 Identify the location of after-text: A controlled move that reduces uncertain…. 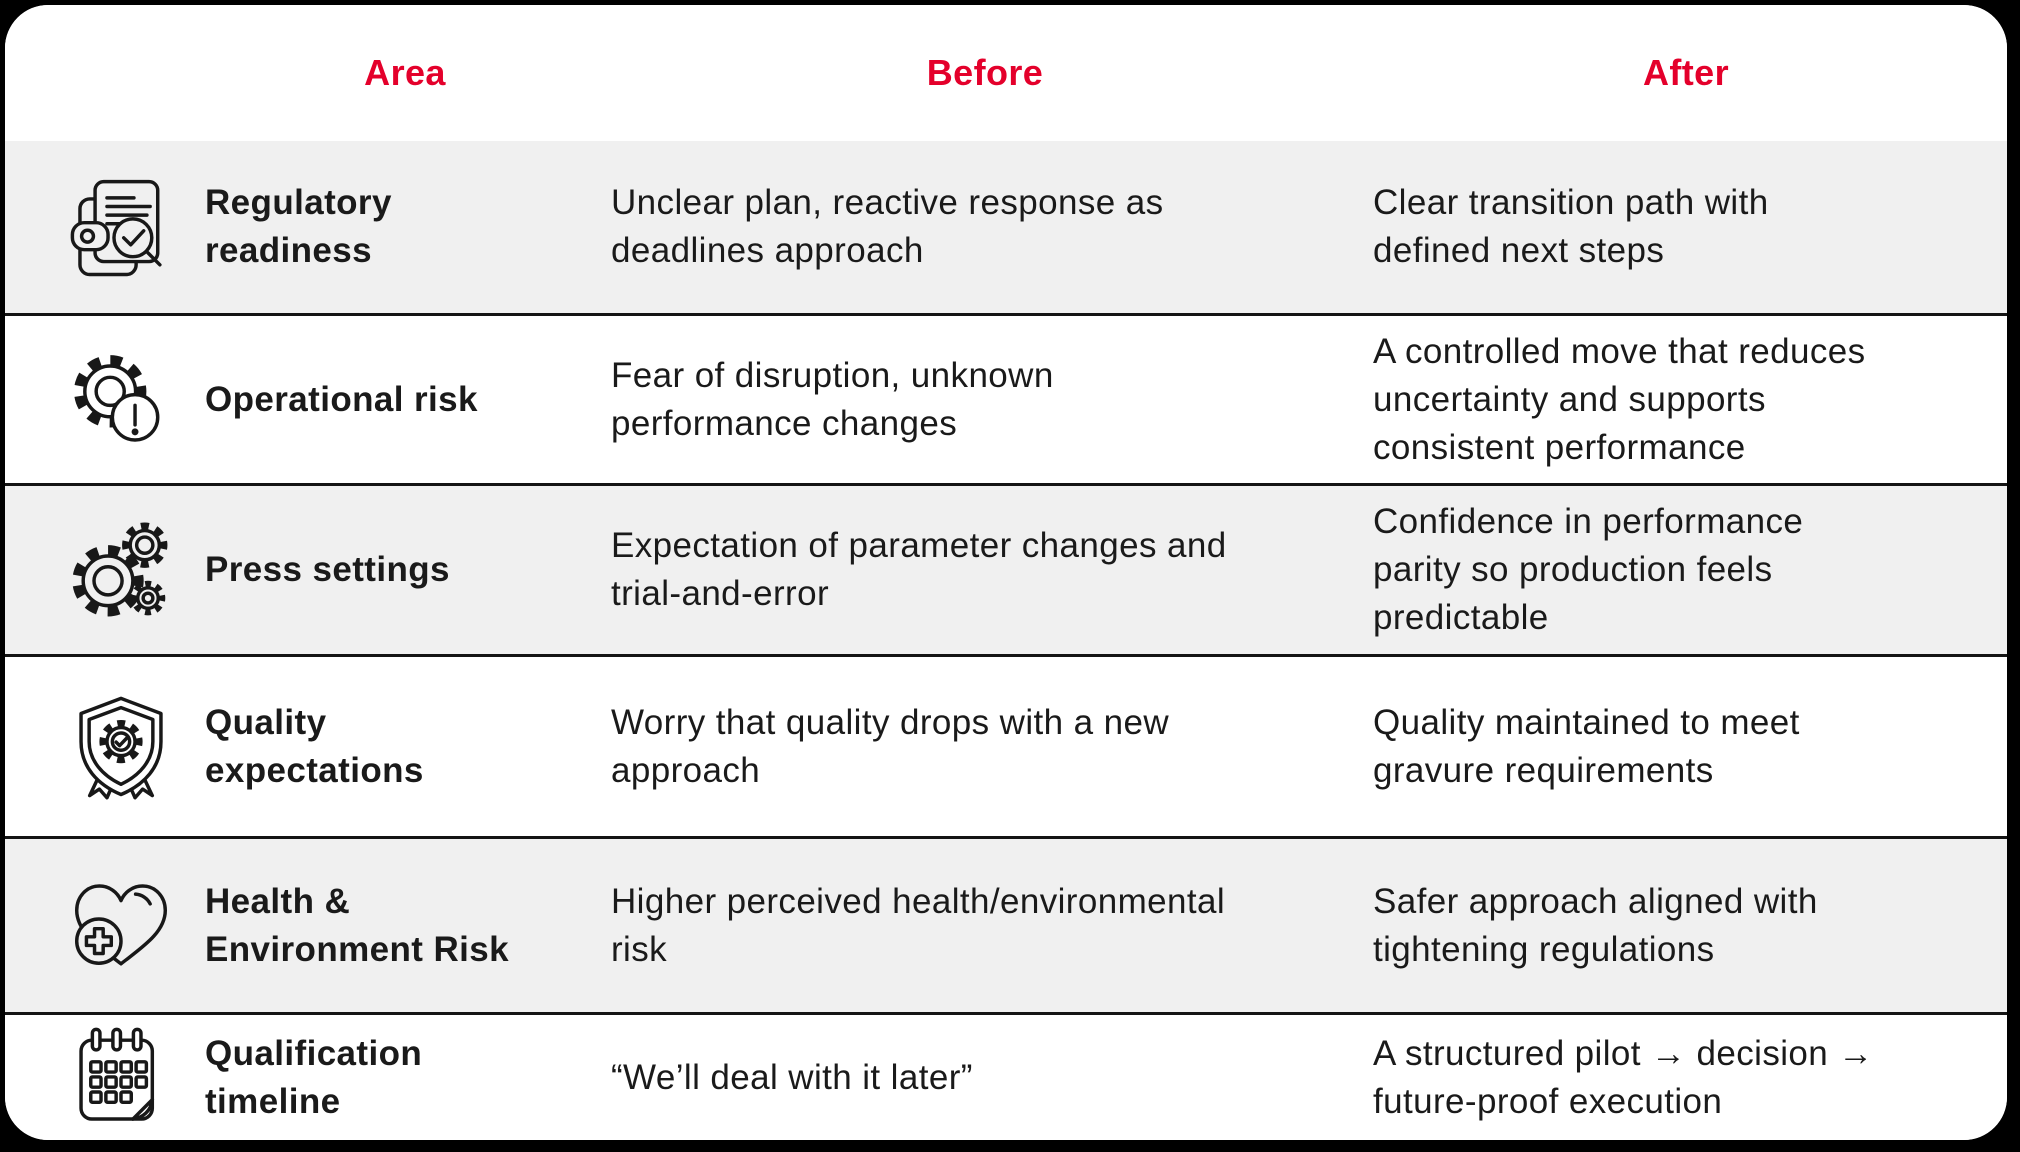
(1619, 399).